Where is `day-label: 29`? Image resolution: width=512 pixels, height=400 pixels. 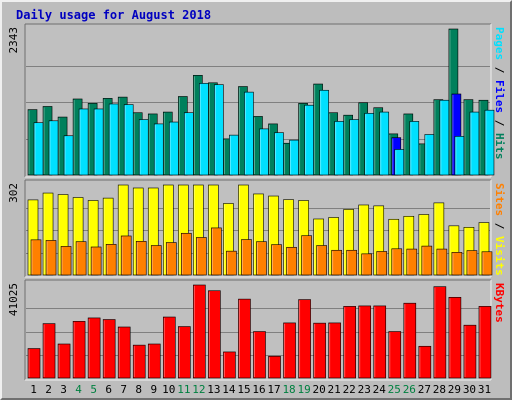
day-label: 29 is located at coordinates (454, 389).